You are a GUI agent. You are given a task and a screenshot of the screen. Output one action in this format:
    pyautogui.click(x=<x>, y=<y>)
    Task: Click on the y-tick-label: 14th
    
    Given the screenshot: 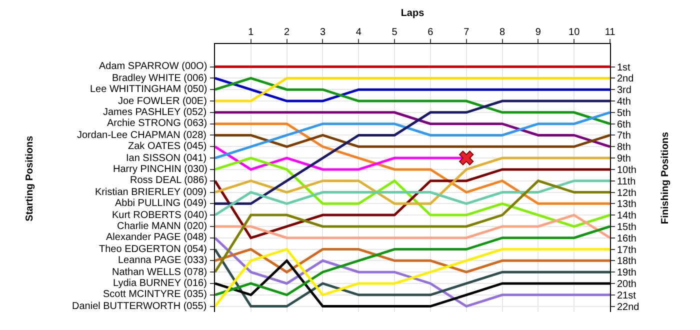 What is the action you would take?
    pyautogui.click(x=626, y=216)
    